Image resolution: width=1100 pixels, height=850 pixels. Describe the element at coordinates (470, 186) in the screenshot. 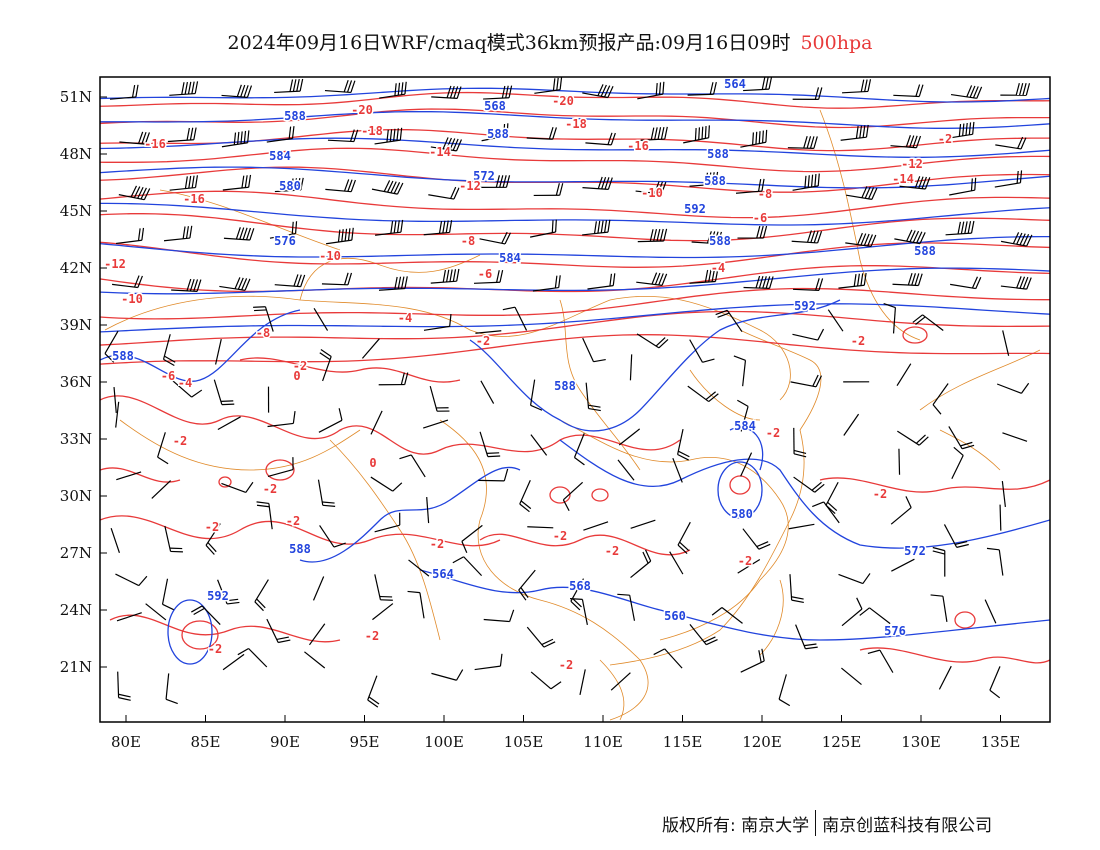

I see `temperature-label: -12` at that location.